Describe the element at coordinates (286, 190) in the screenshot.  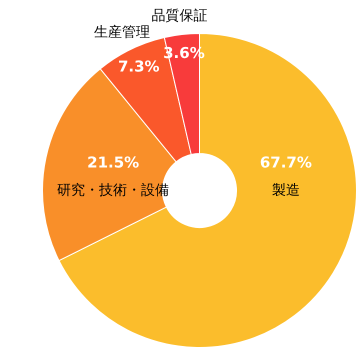
I see `slice-label: 製造` at that location.